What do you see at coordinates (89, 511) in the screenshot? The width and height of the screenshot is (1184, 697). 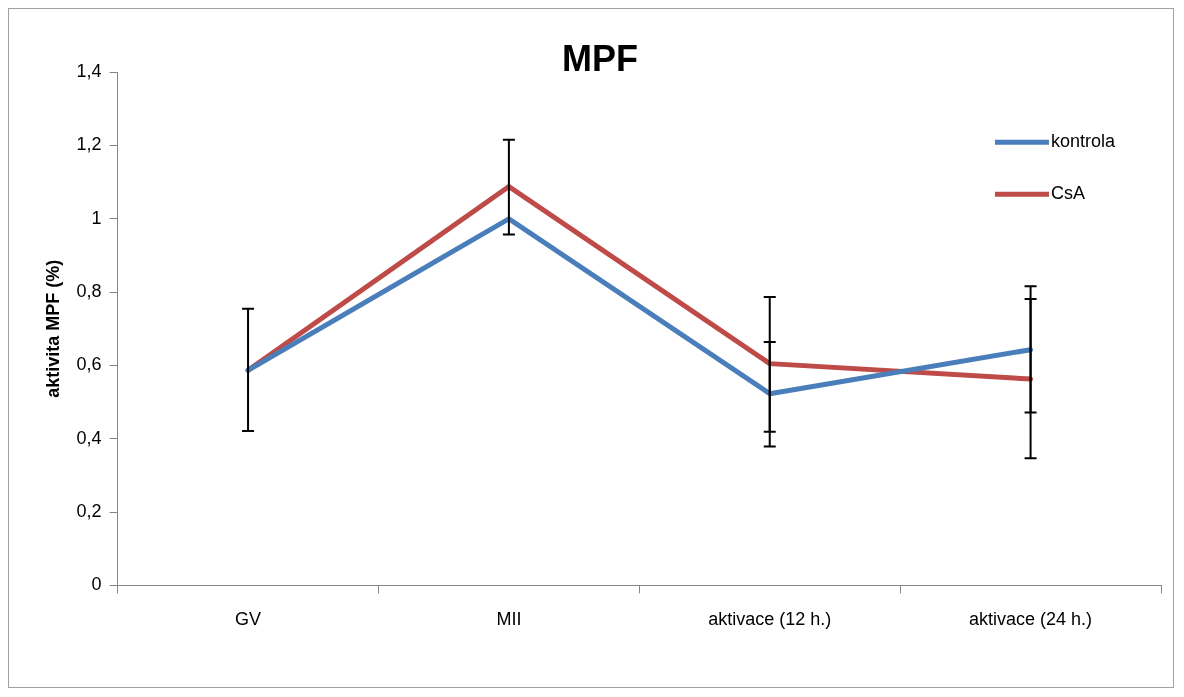 I see `y-tick-label: 0,2` at bounding box center [89, 511].